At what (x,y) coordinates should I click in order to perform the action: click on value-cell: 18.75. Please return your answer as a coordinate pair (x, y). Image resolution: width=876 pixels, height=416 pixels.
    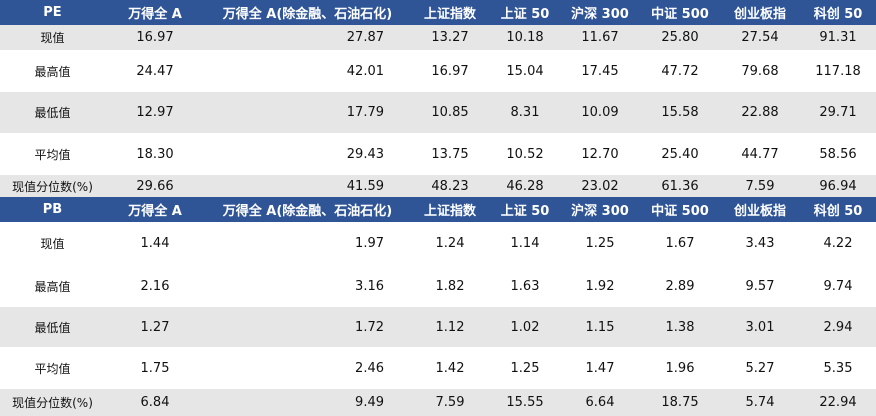
    Looking at the image, I should click on (680, 402).